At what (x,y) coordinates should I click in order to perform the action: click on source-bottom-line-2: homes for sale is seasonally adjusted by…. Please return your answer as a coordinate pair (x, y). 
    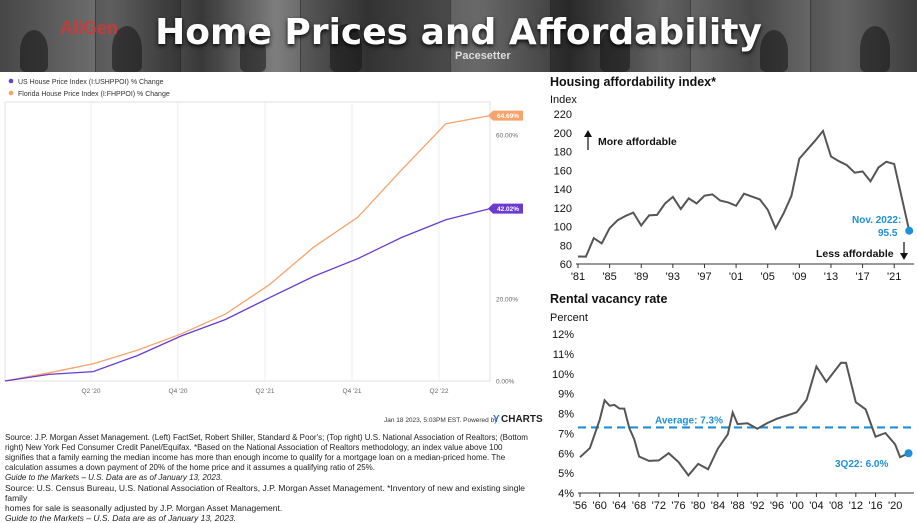
    Looking at the image, I should click on (144, 508).